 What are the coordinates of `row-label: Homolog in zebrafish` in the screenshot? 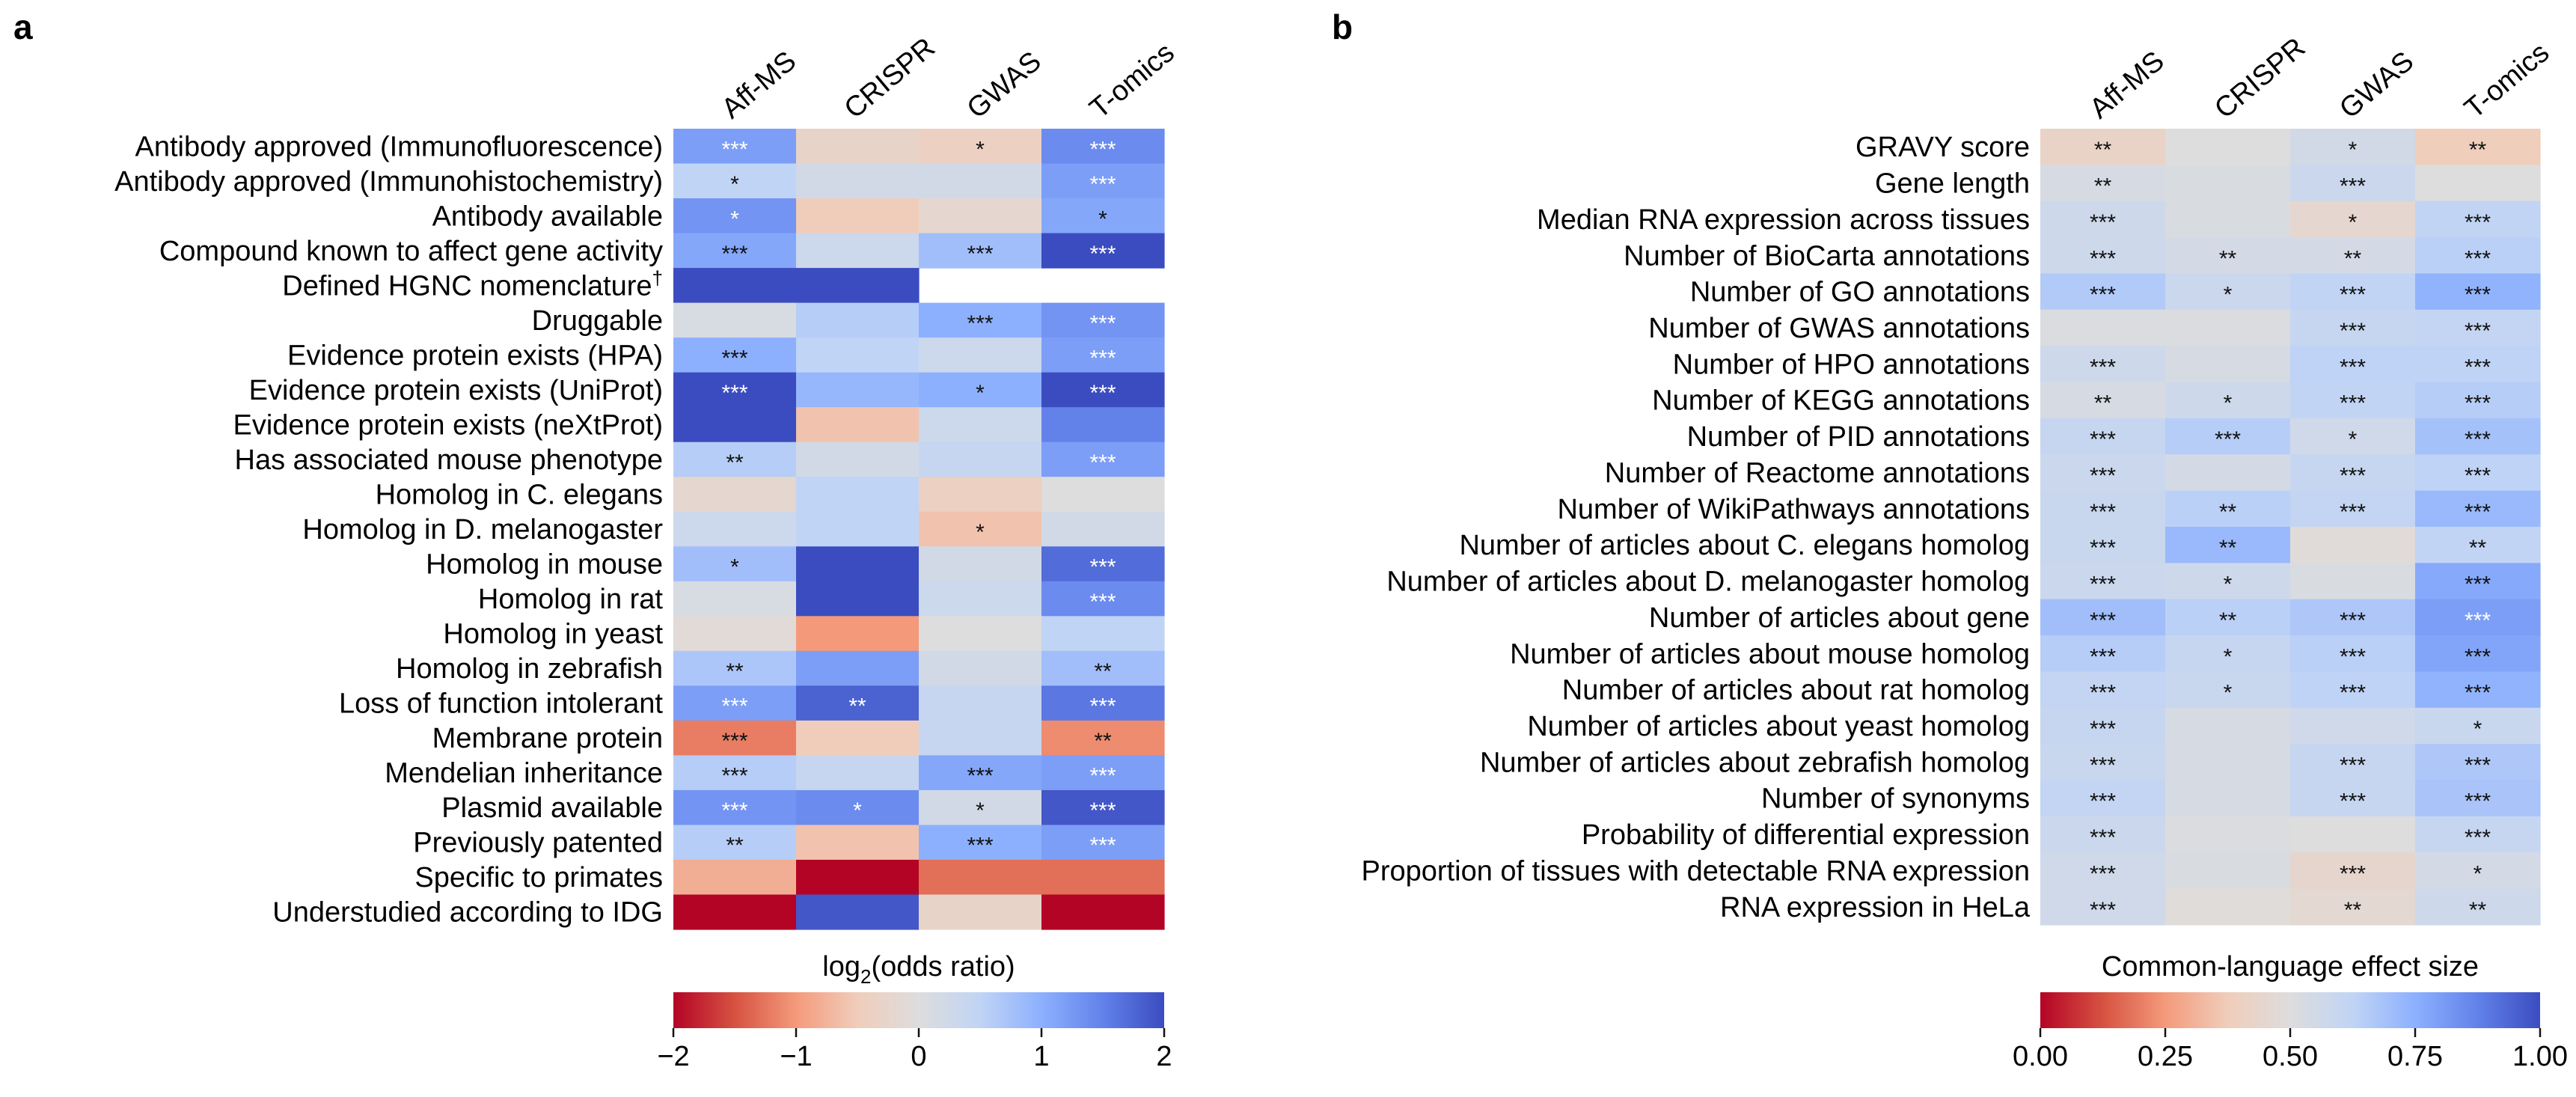 It's located at (529, 669).